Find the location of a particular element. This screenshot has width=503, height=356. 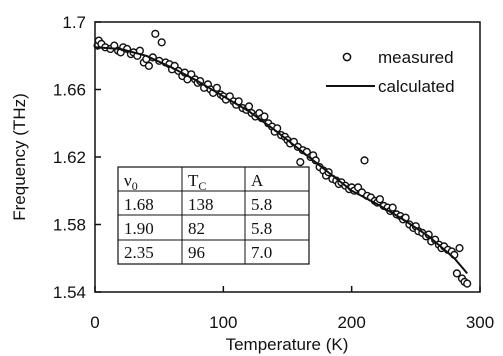

table-header-nu0-subscript: 0 is located at coordinates (135, 186).